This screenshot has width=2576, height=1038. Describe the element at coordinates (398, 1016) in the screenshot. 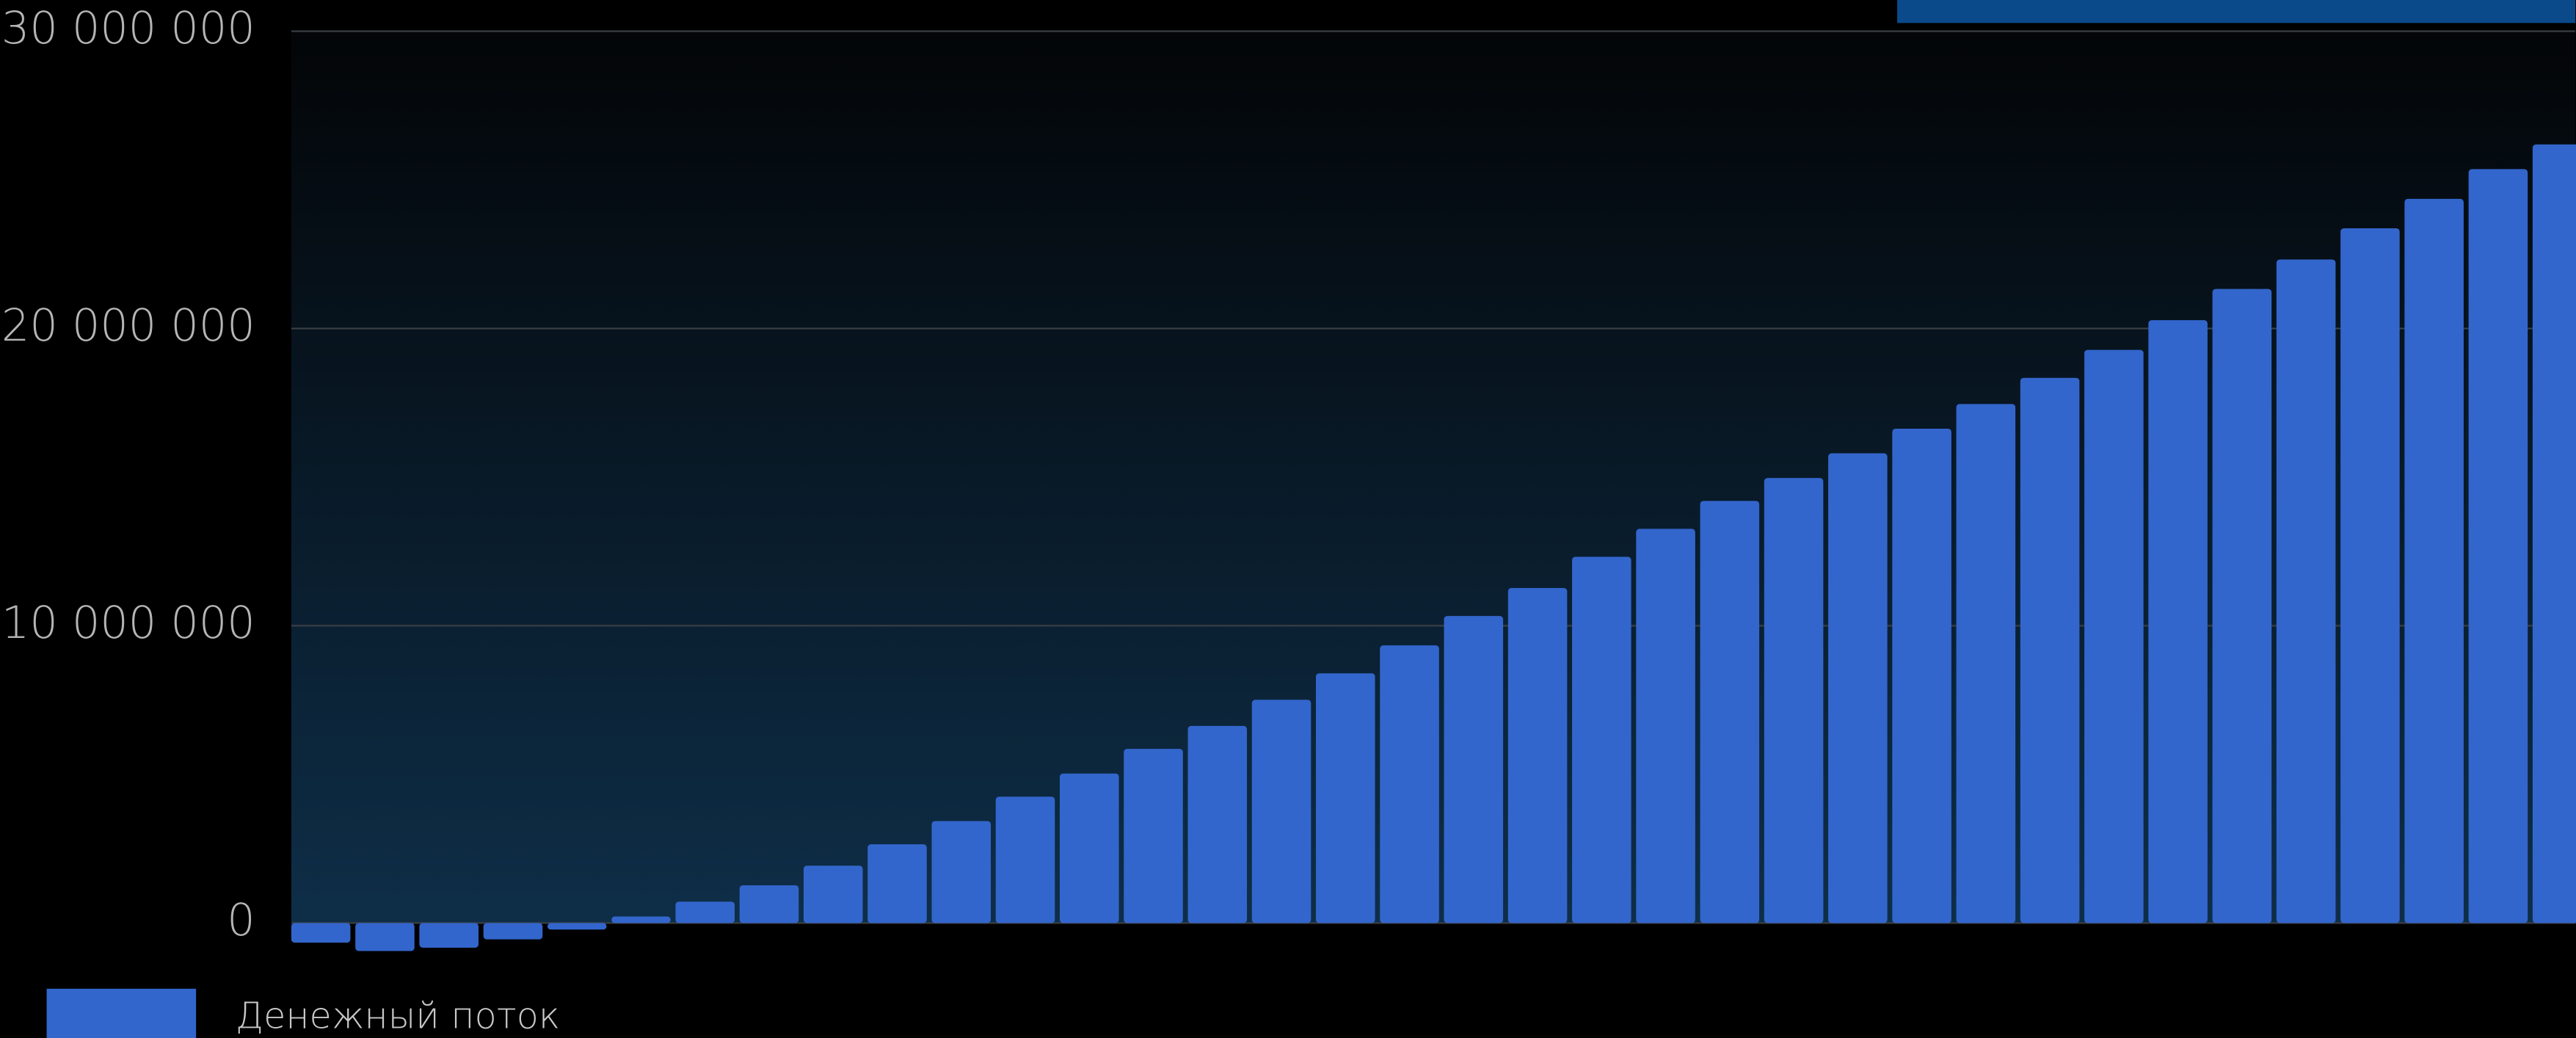

I see `legend-label: Денежный поток` at that location.